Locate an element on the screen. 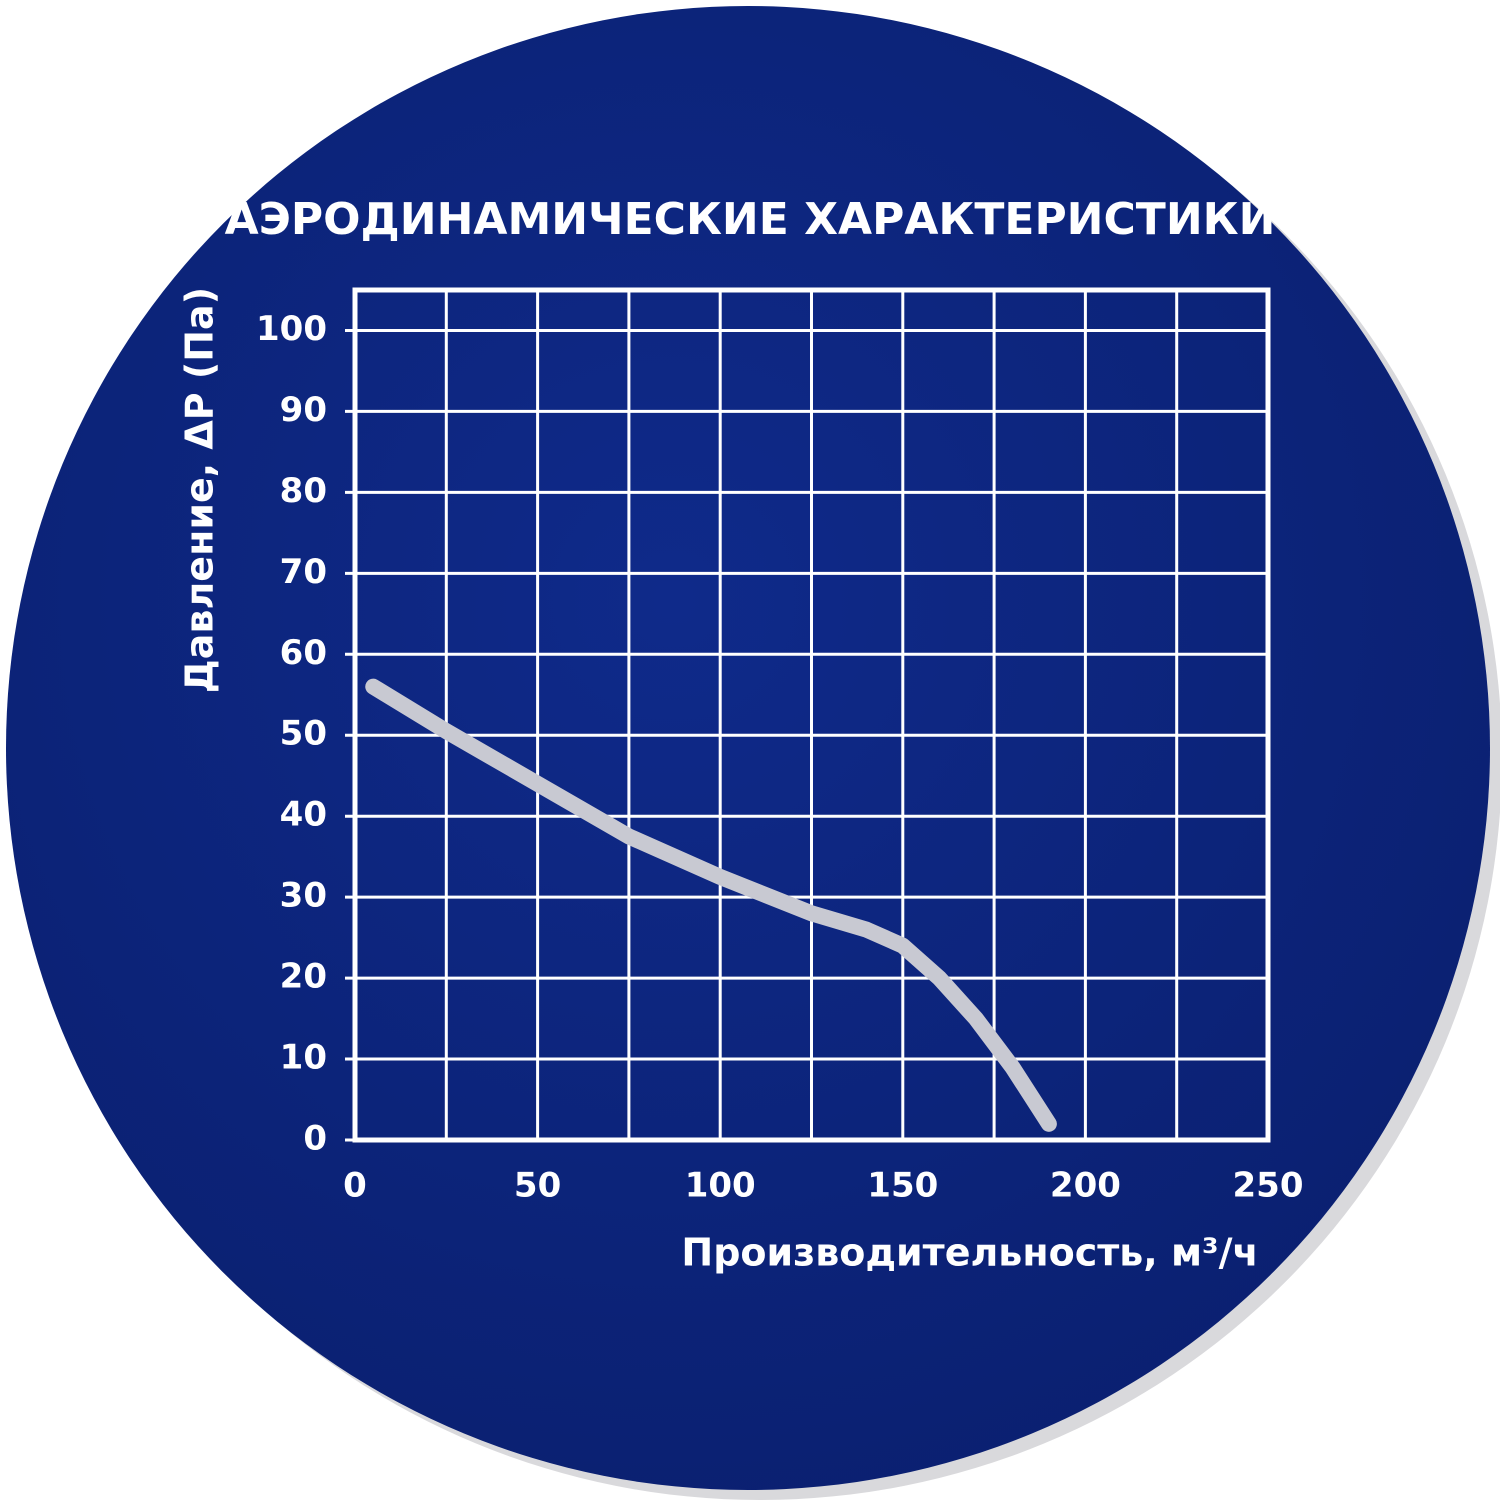 The height and width of the screenshot is (1500, 1500). y-tick-label: 30 is located at coordinates (303, 896).